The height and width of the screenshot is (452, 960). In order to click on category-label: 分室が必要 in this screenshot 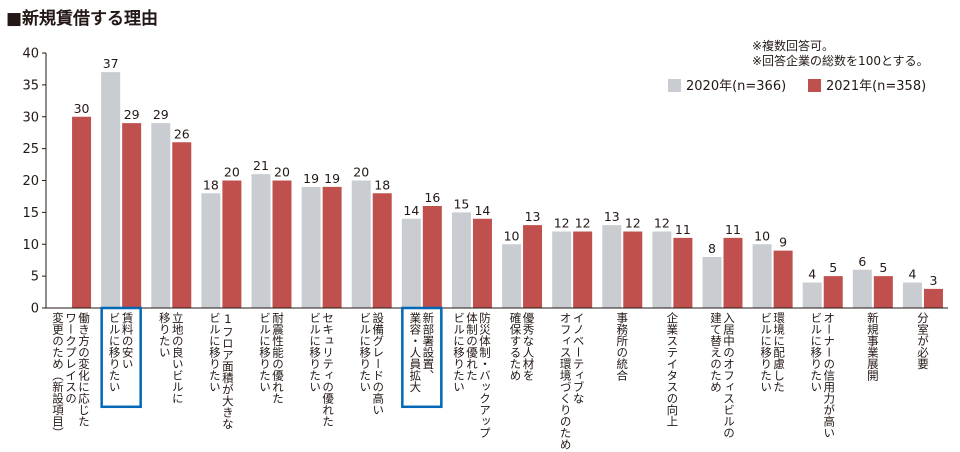, I will do `click(923, 341)`.